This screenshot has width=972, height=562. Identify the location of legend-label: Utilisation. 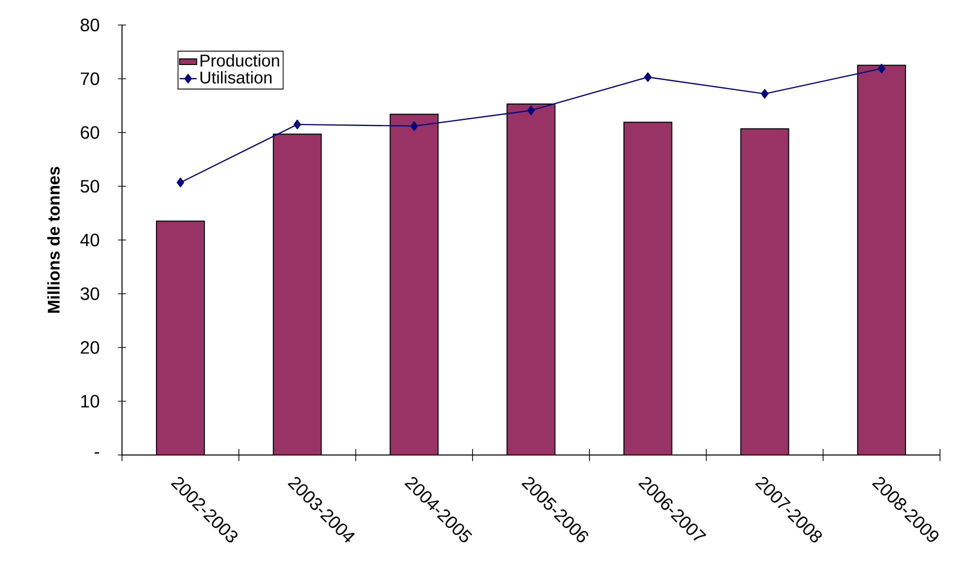
(236, 77).